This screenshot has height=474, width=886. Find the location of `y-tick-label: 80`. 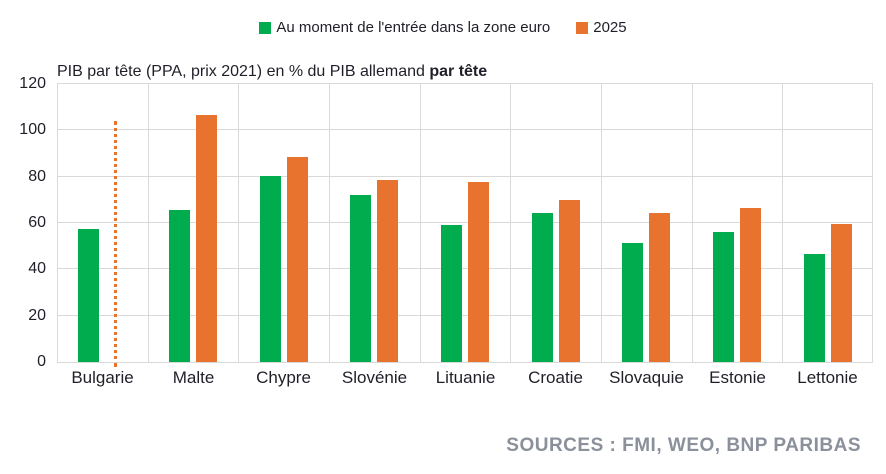

y-tick-label: 80 is located at coordinates (37, 176).